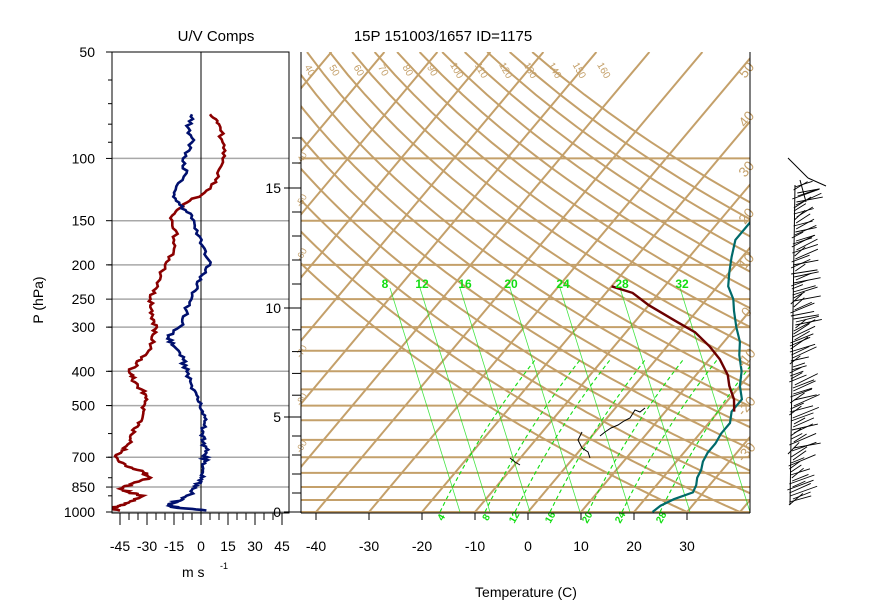 This screenshot has width=887, height=600. I want to click on dashed-line-label: 8, so click(487, 517).